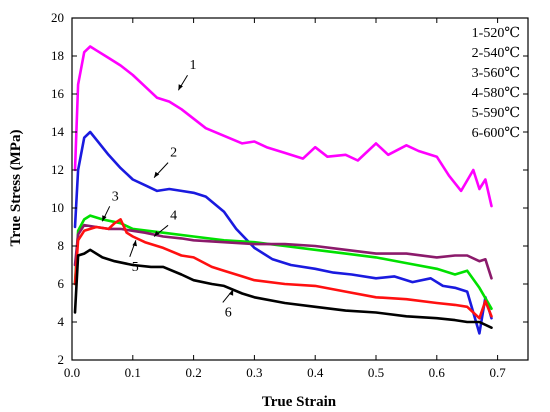  Describe the element at coordinates (61, 283) in the screenshot. I see `y-tick-label: 6` at that location.